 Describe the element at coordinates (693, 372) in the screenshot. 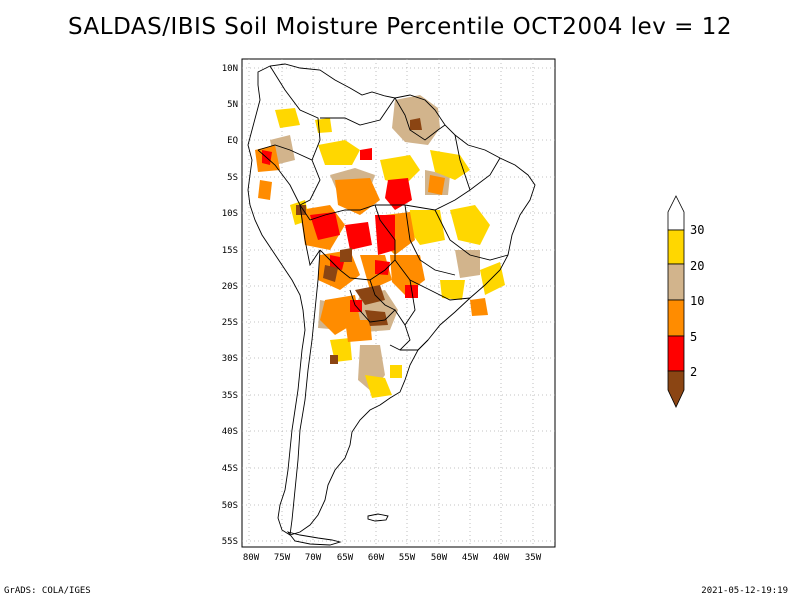

I see `legend-label: 2` at that location.